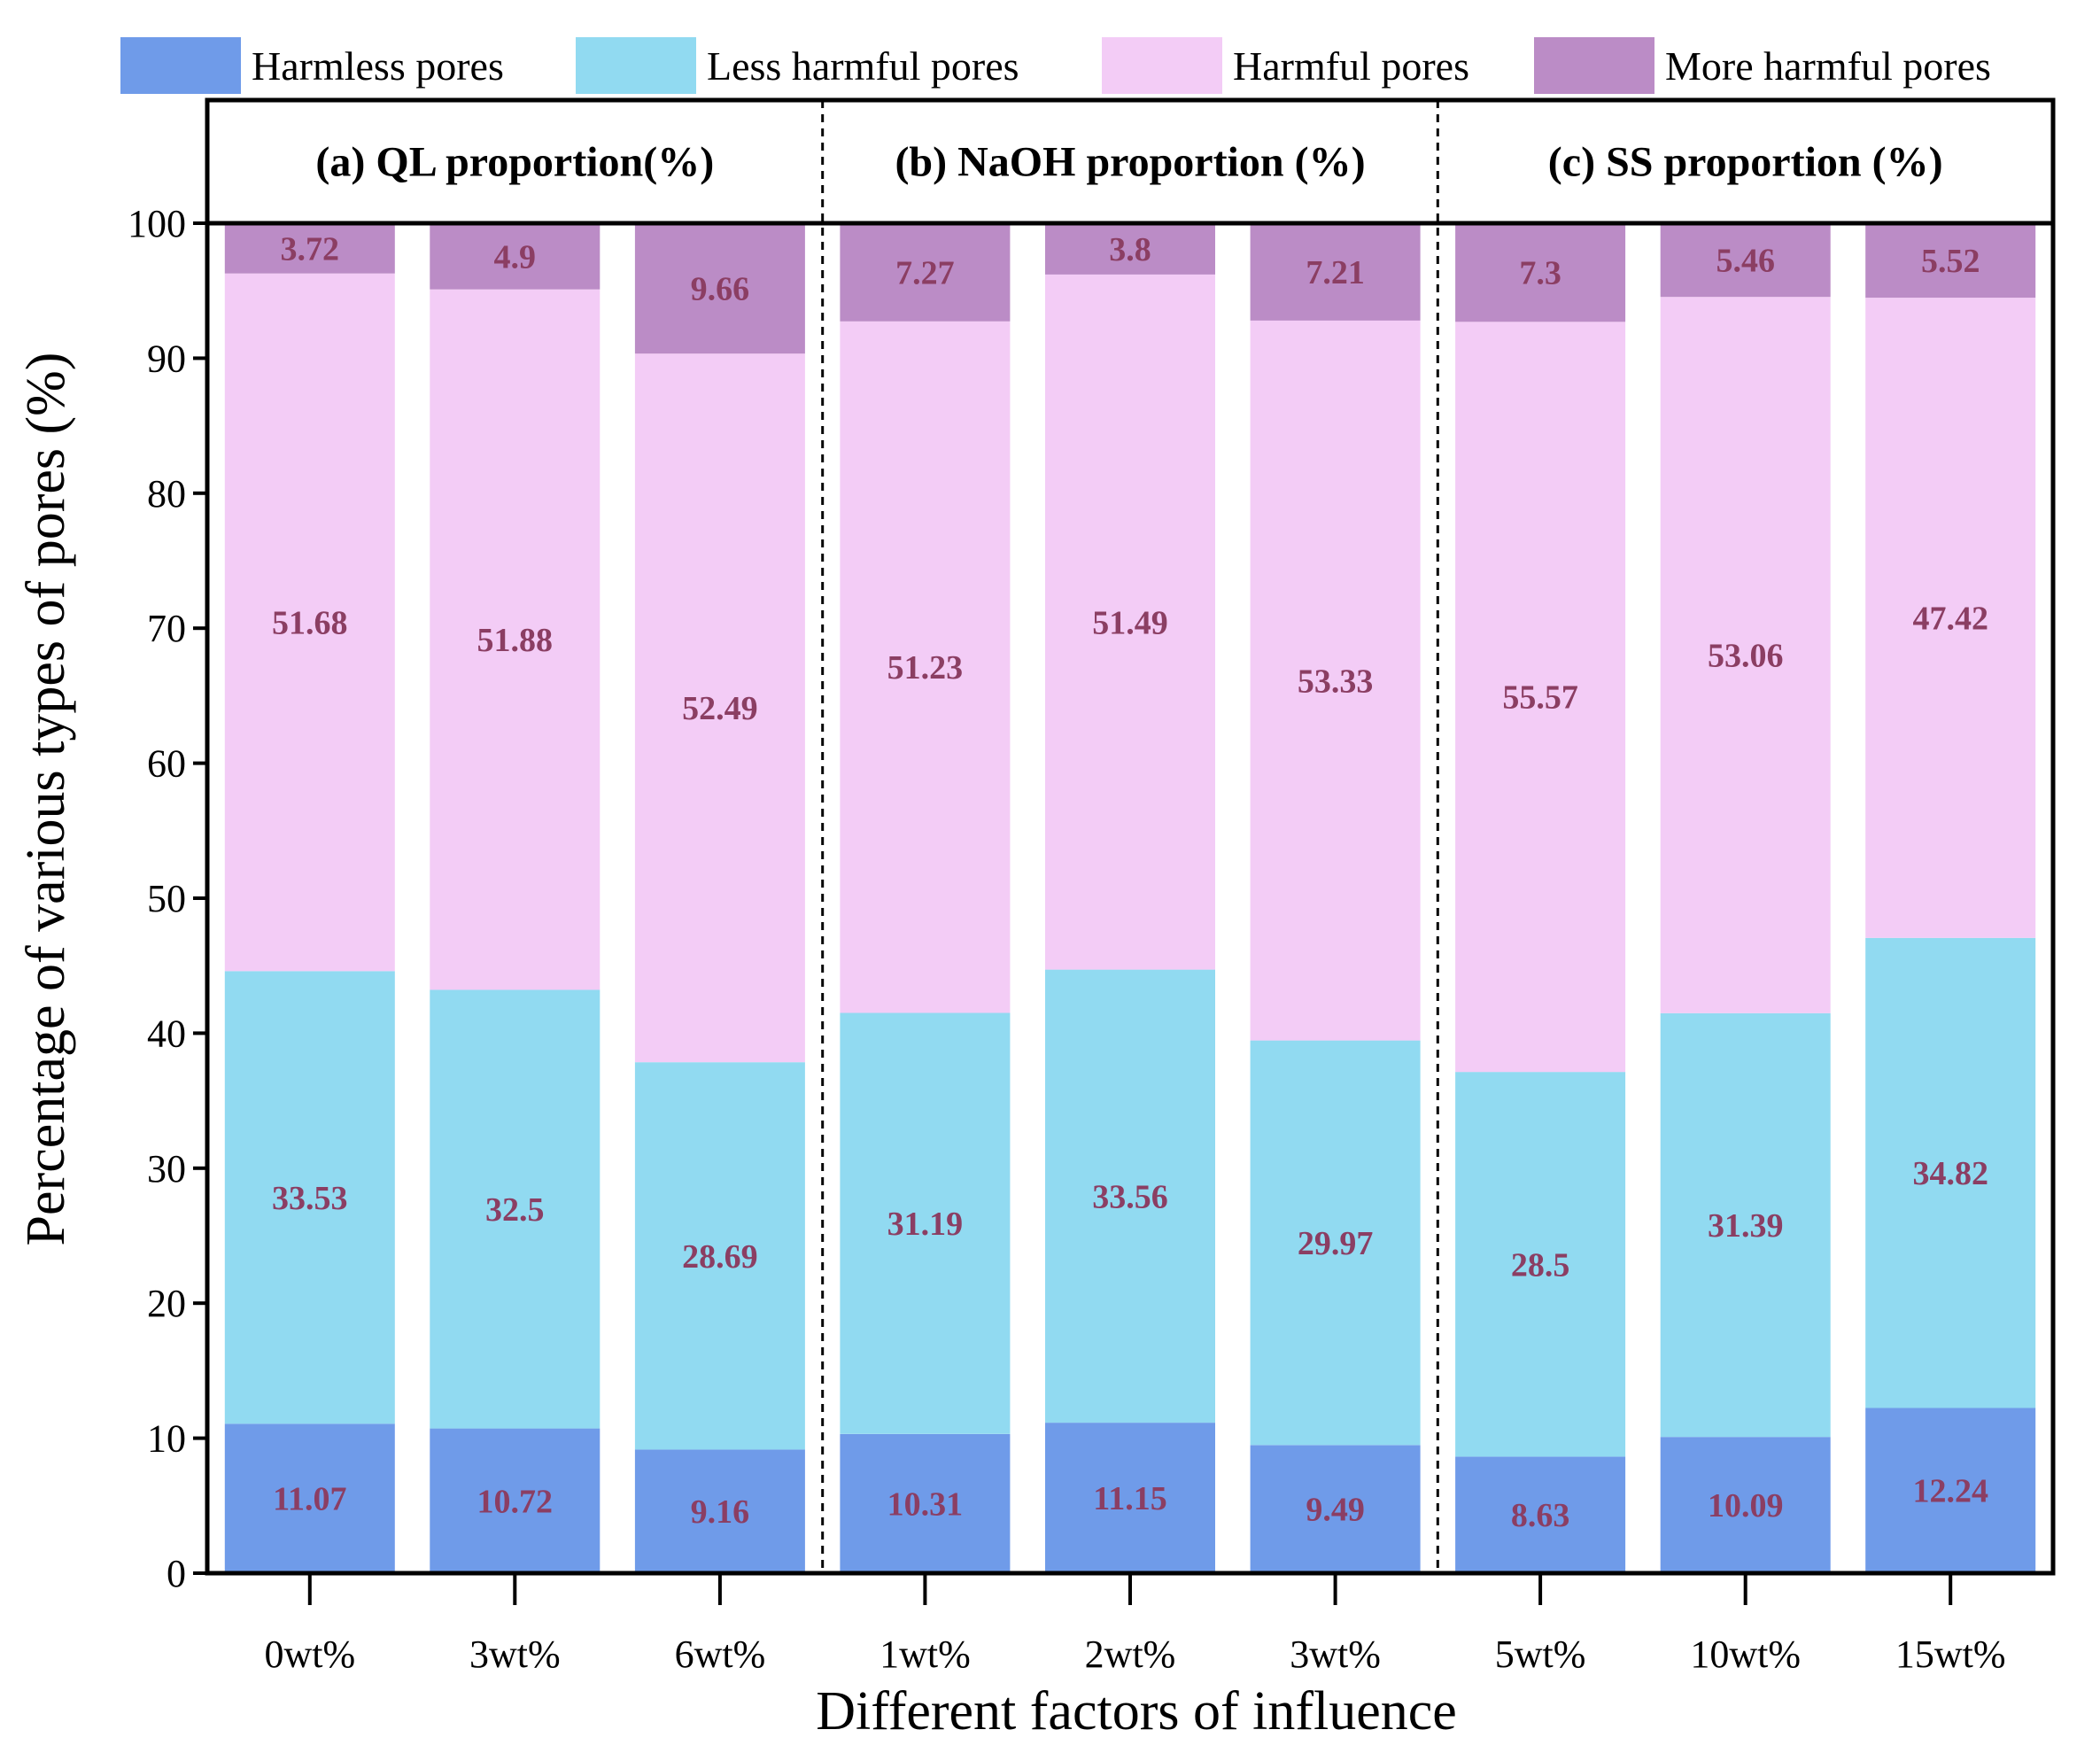 This screenshot has height=1753, width=2100. I want to click on segment-label-2-4: 31.19, so click(925, 1224).